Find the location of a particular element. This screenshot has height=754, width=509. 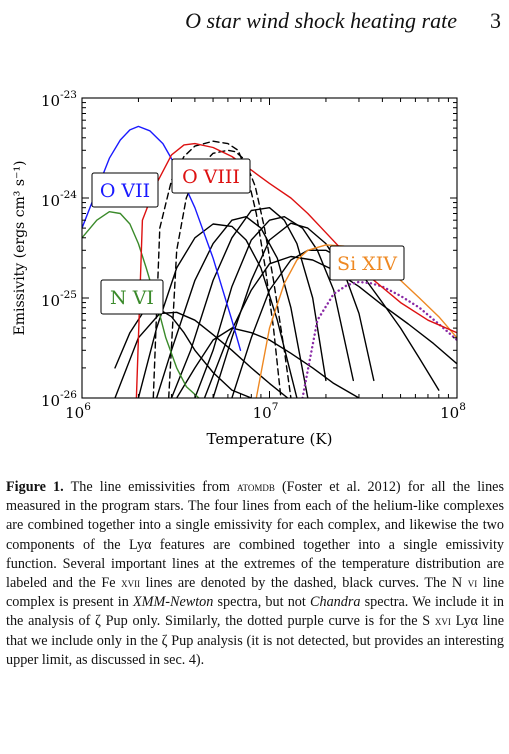

label-oviii: O VIII is located at coordinates (211, 176).